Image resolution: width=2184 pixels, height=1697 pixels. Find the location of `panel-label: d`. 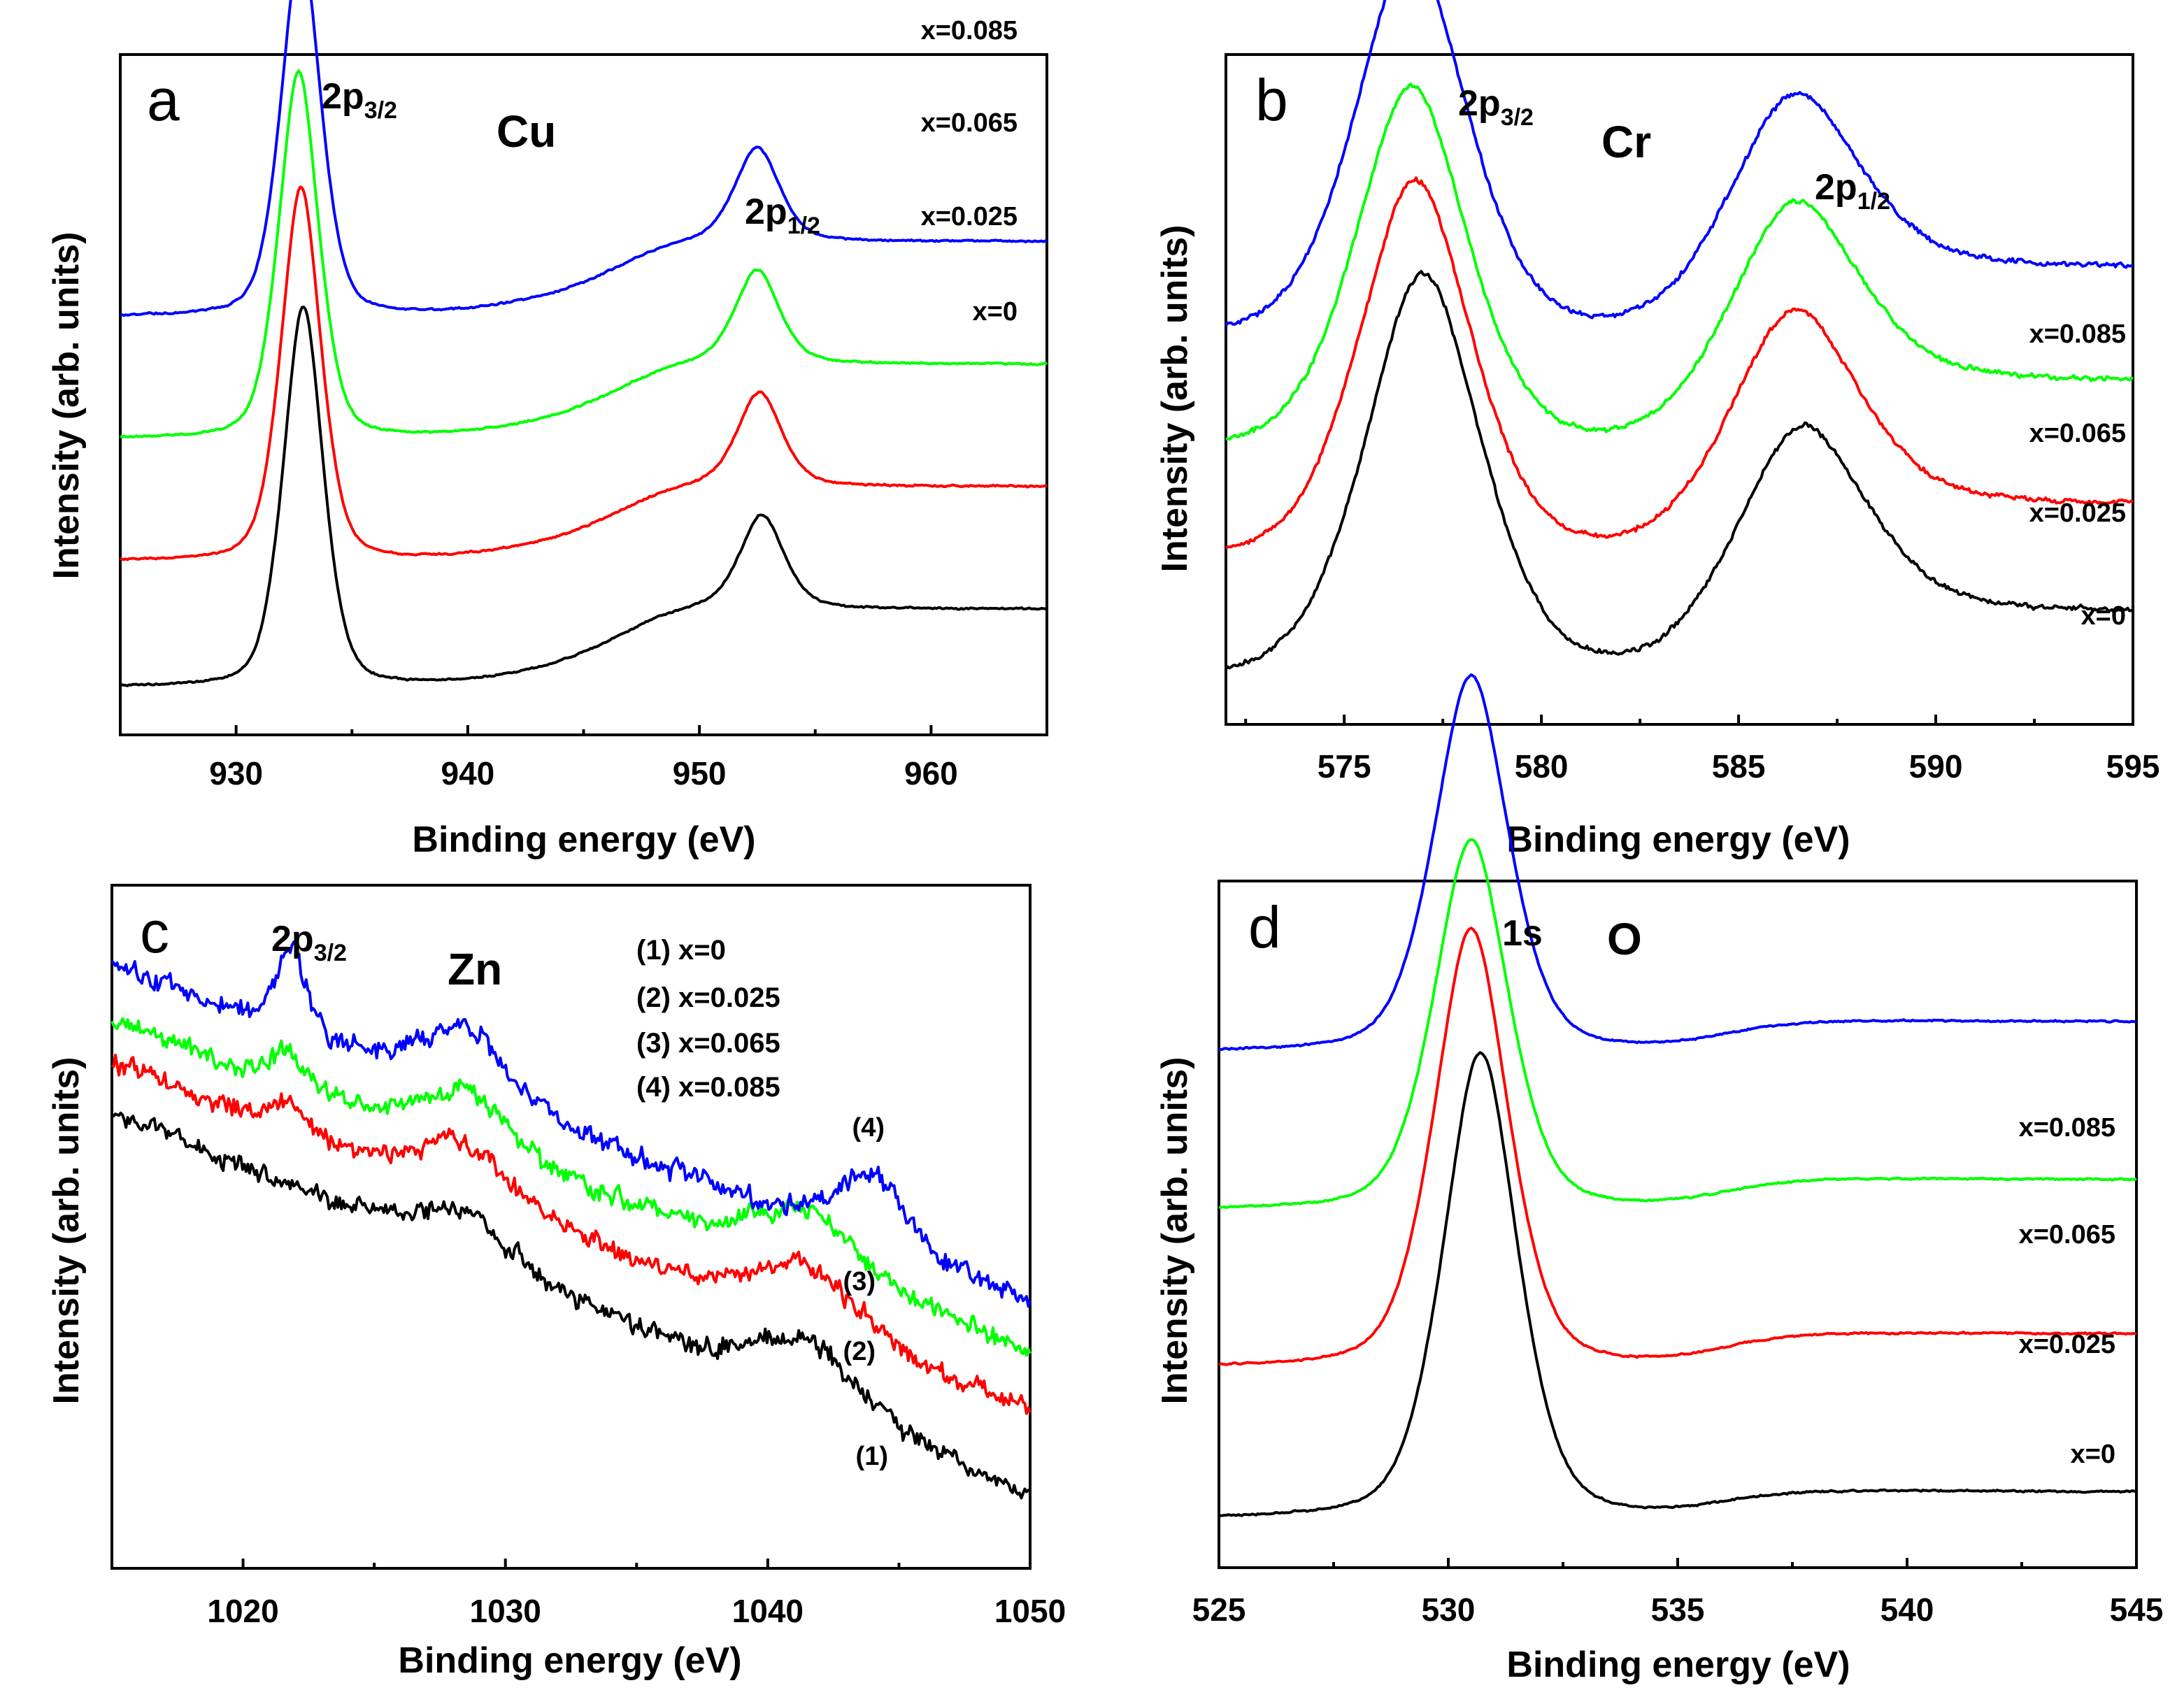

panel-label: d is located at coordinates (1264, 927).